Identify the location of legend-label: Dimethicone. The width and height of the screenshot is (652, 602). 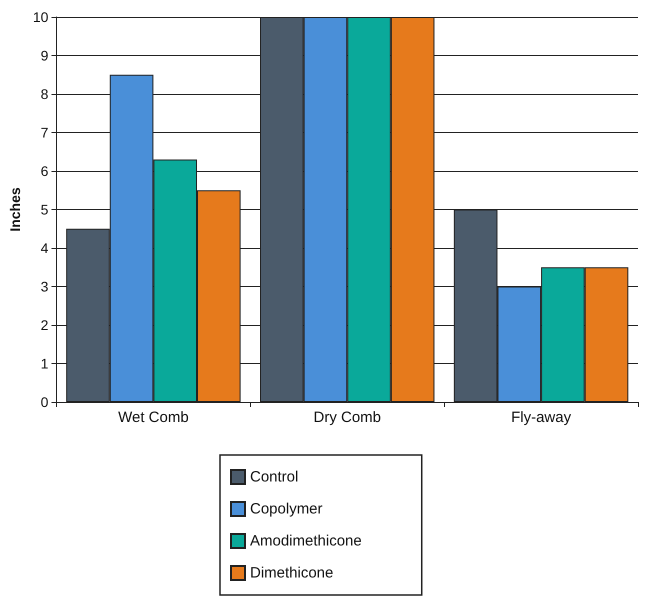
(292, 573).